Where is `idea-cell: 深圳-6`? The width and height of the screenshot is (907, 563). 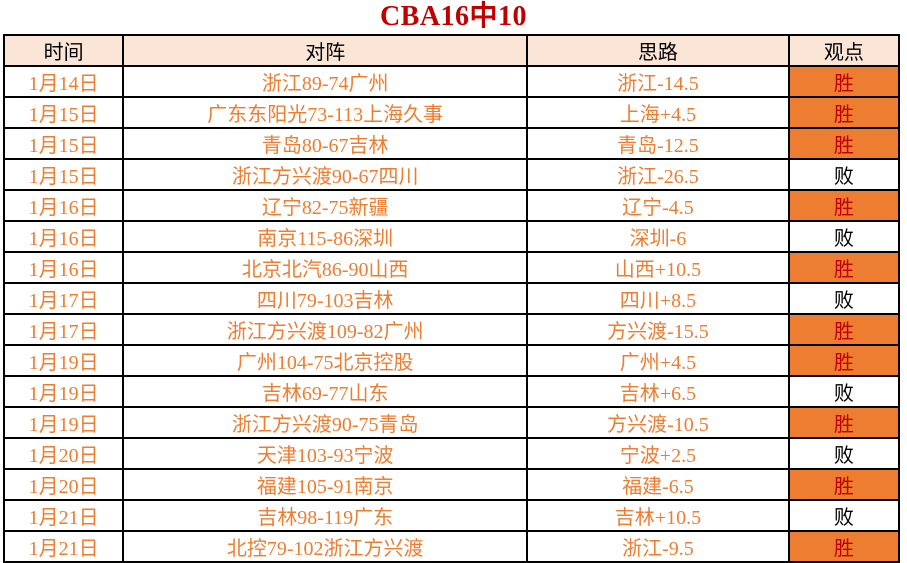 idea-cell: 深圳-6 is located at coordinates (658, 236).